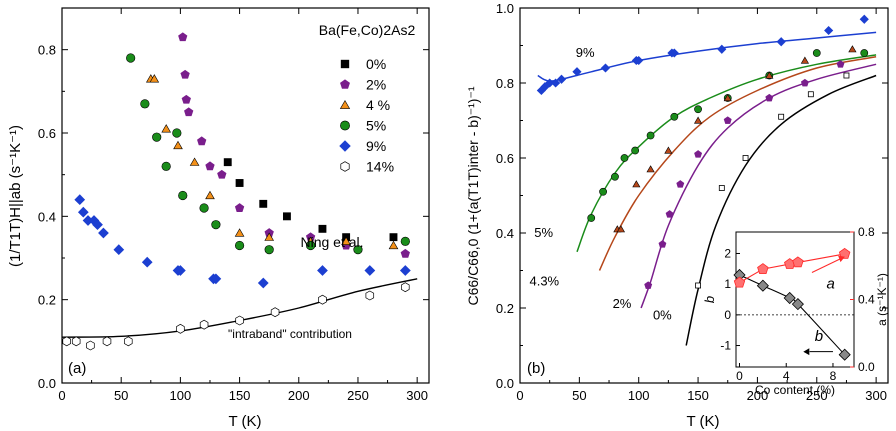 This screenshot has width=896, height=431. I want to click on series-label: 9%, so click(585, 52).